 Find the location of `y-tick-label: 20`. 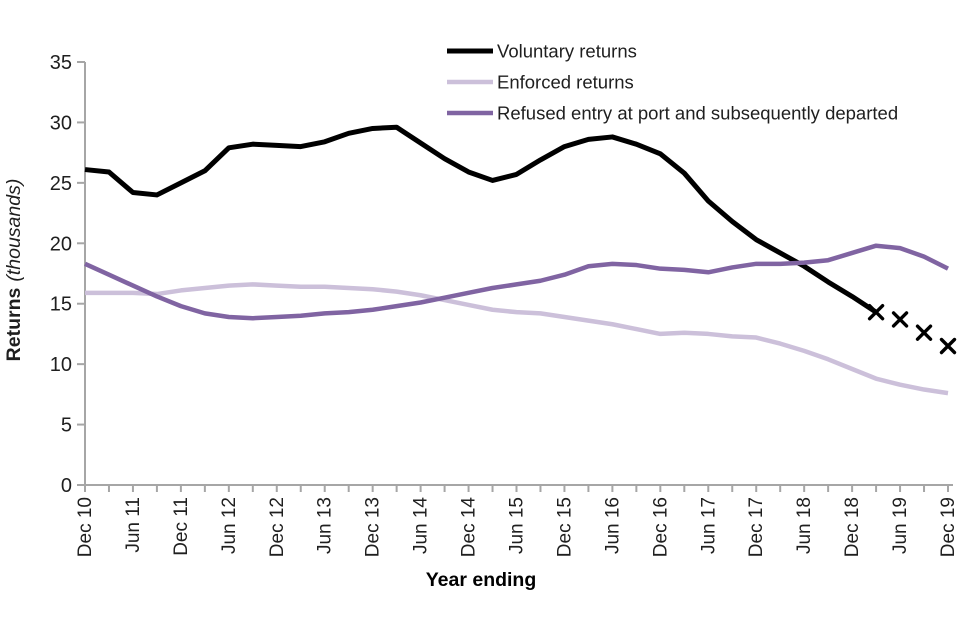

y-tick-label: 20 is located at coordinates (61, 244).